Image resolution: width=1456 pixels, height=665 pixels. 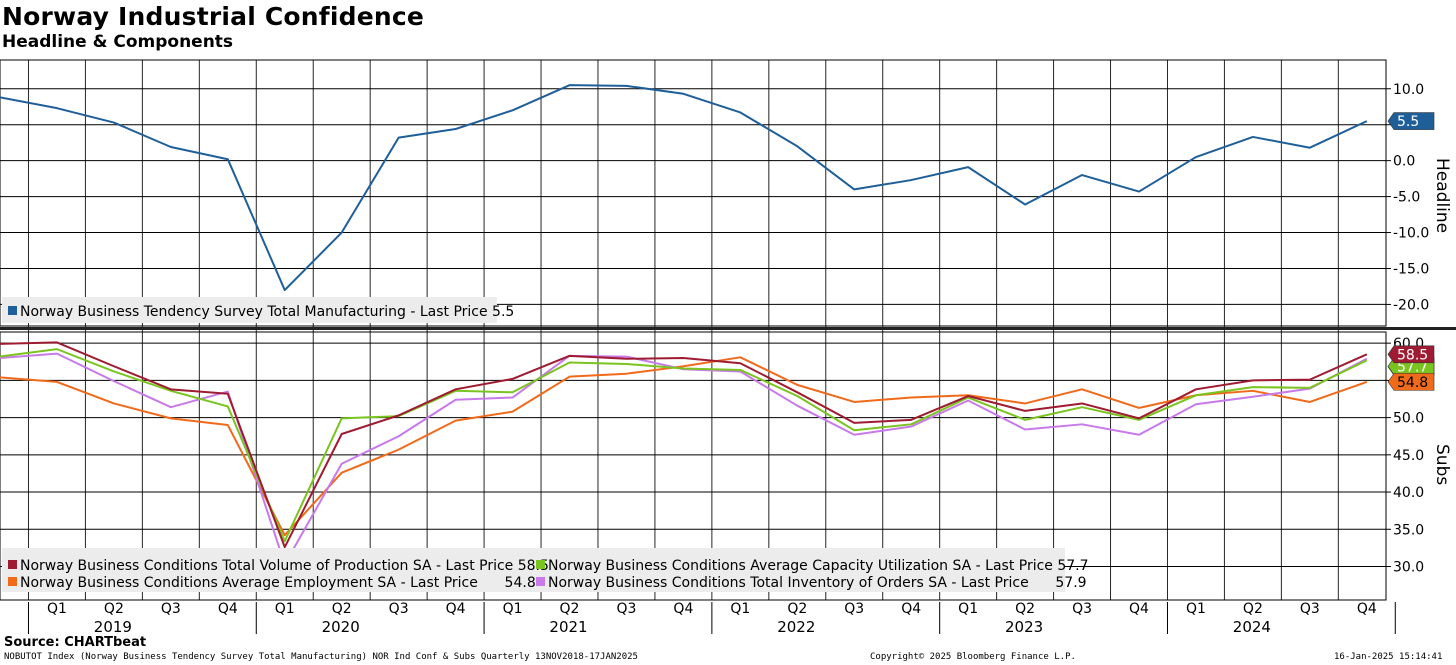 What do you see at coordinates (973, 657) in the screenshot?
I see `footer-copyright: Copyright© 2025 Bloomberg Finance L.P.` at bounding box center [973, 657].